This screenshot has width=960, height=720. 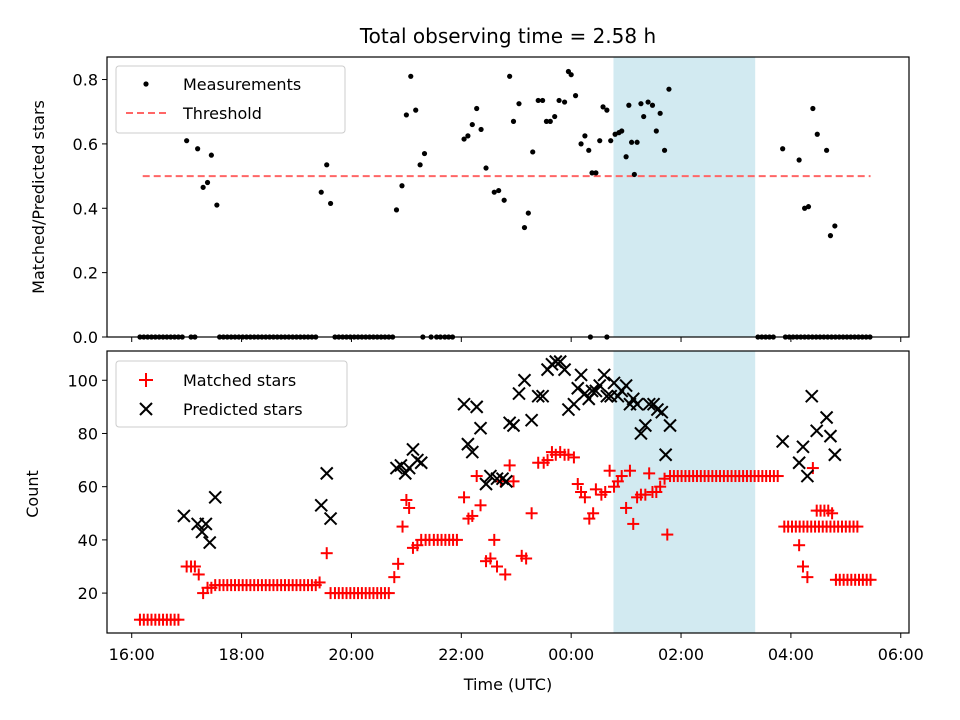 What do you see at coordinates (901, 654) in the screenshot?
I see `x-tick-label: 06:00` at bounding box center [901, 654].